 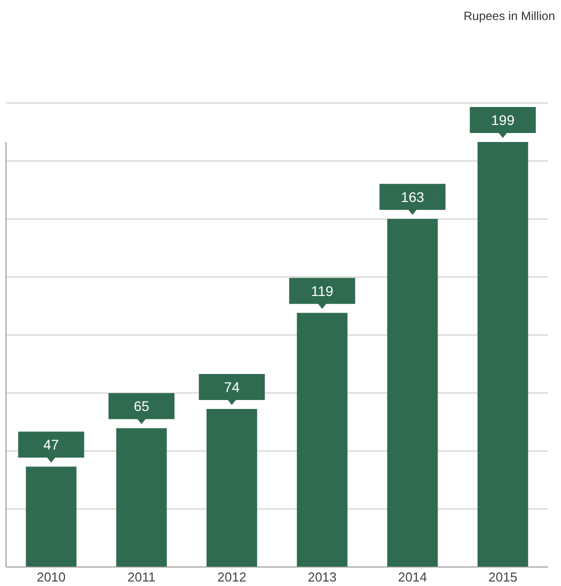 What do you see at coordinates (142, 577) in the screenshot?
I see `x-tick-label: 2011` at bounding box center [142, 577].